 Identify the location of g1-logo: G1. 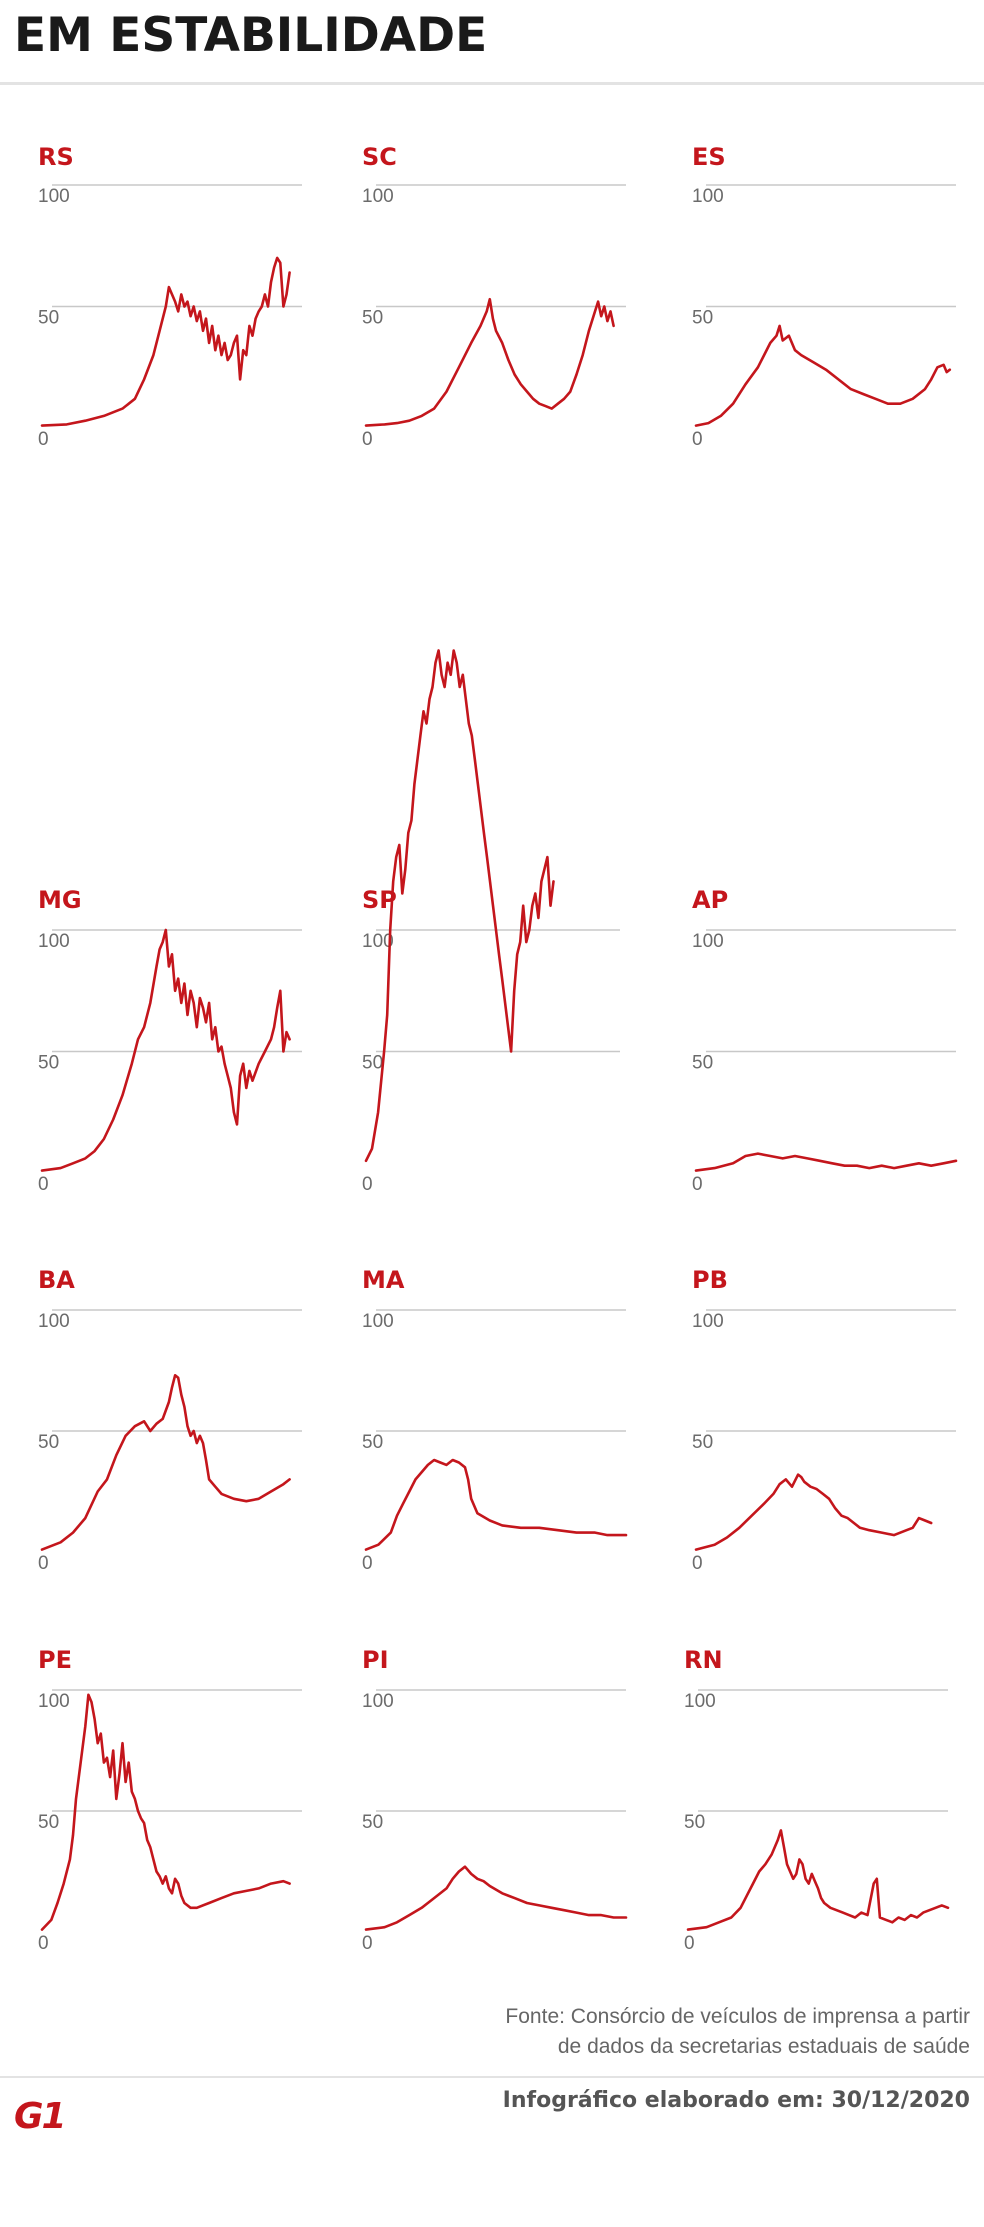
(40, 2116).